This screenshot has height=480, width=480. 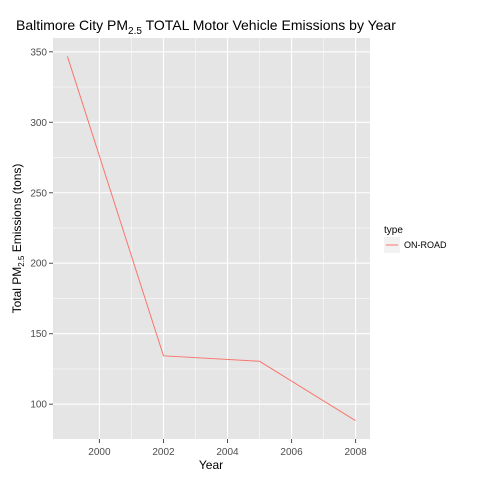 What do you see at coordinates (227, 452) in the screenshot?
I see `x-tick-label: 2004` at bounding box center [227, 452].